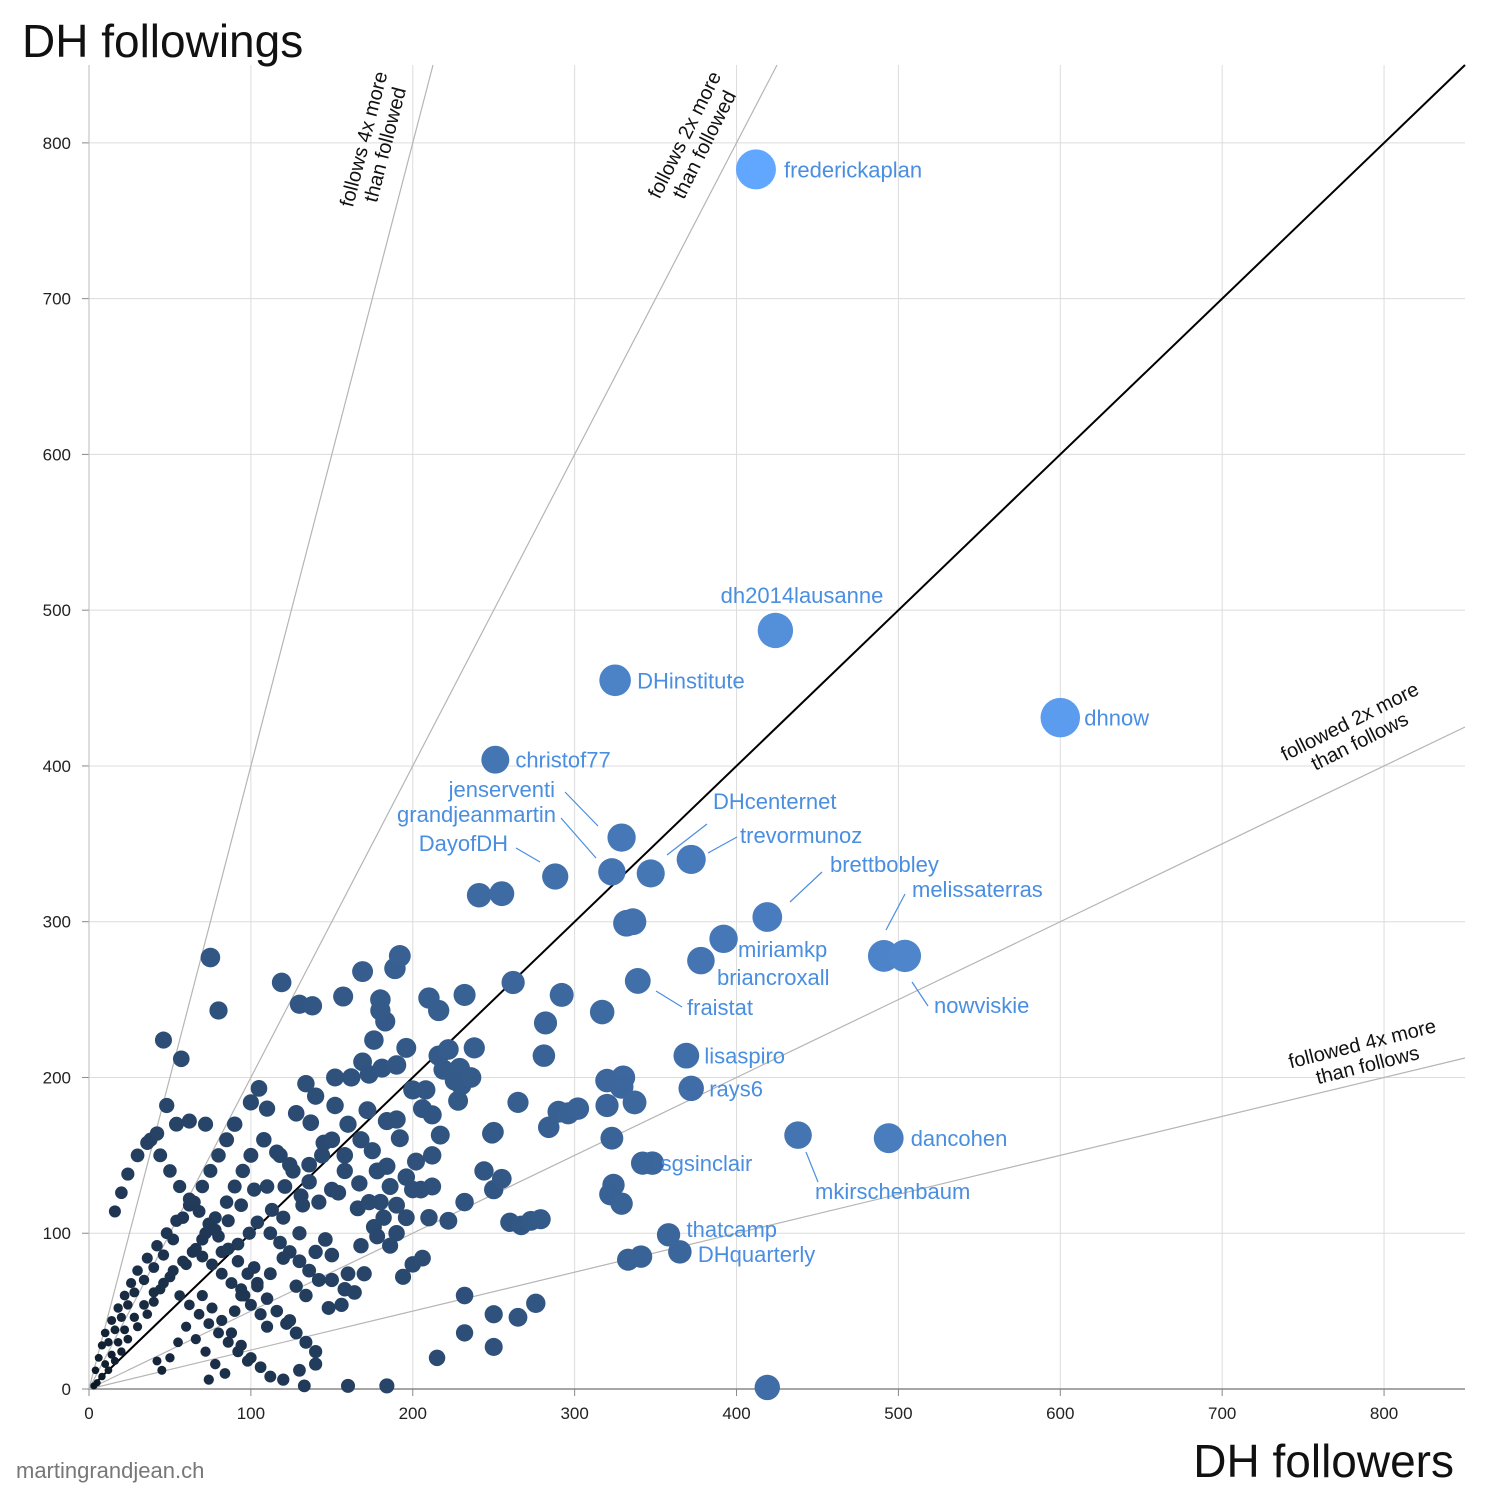 The width and height of the screenshot is (1500, 1500). Describe the element at coordinates (57, 766) in the screenshot. I see `y-tick-label: 400` at that location.